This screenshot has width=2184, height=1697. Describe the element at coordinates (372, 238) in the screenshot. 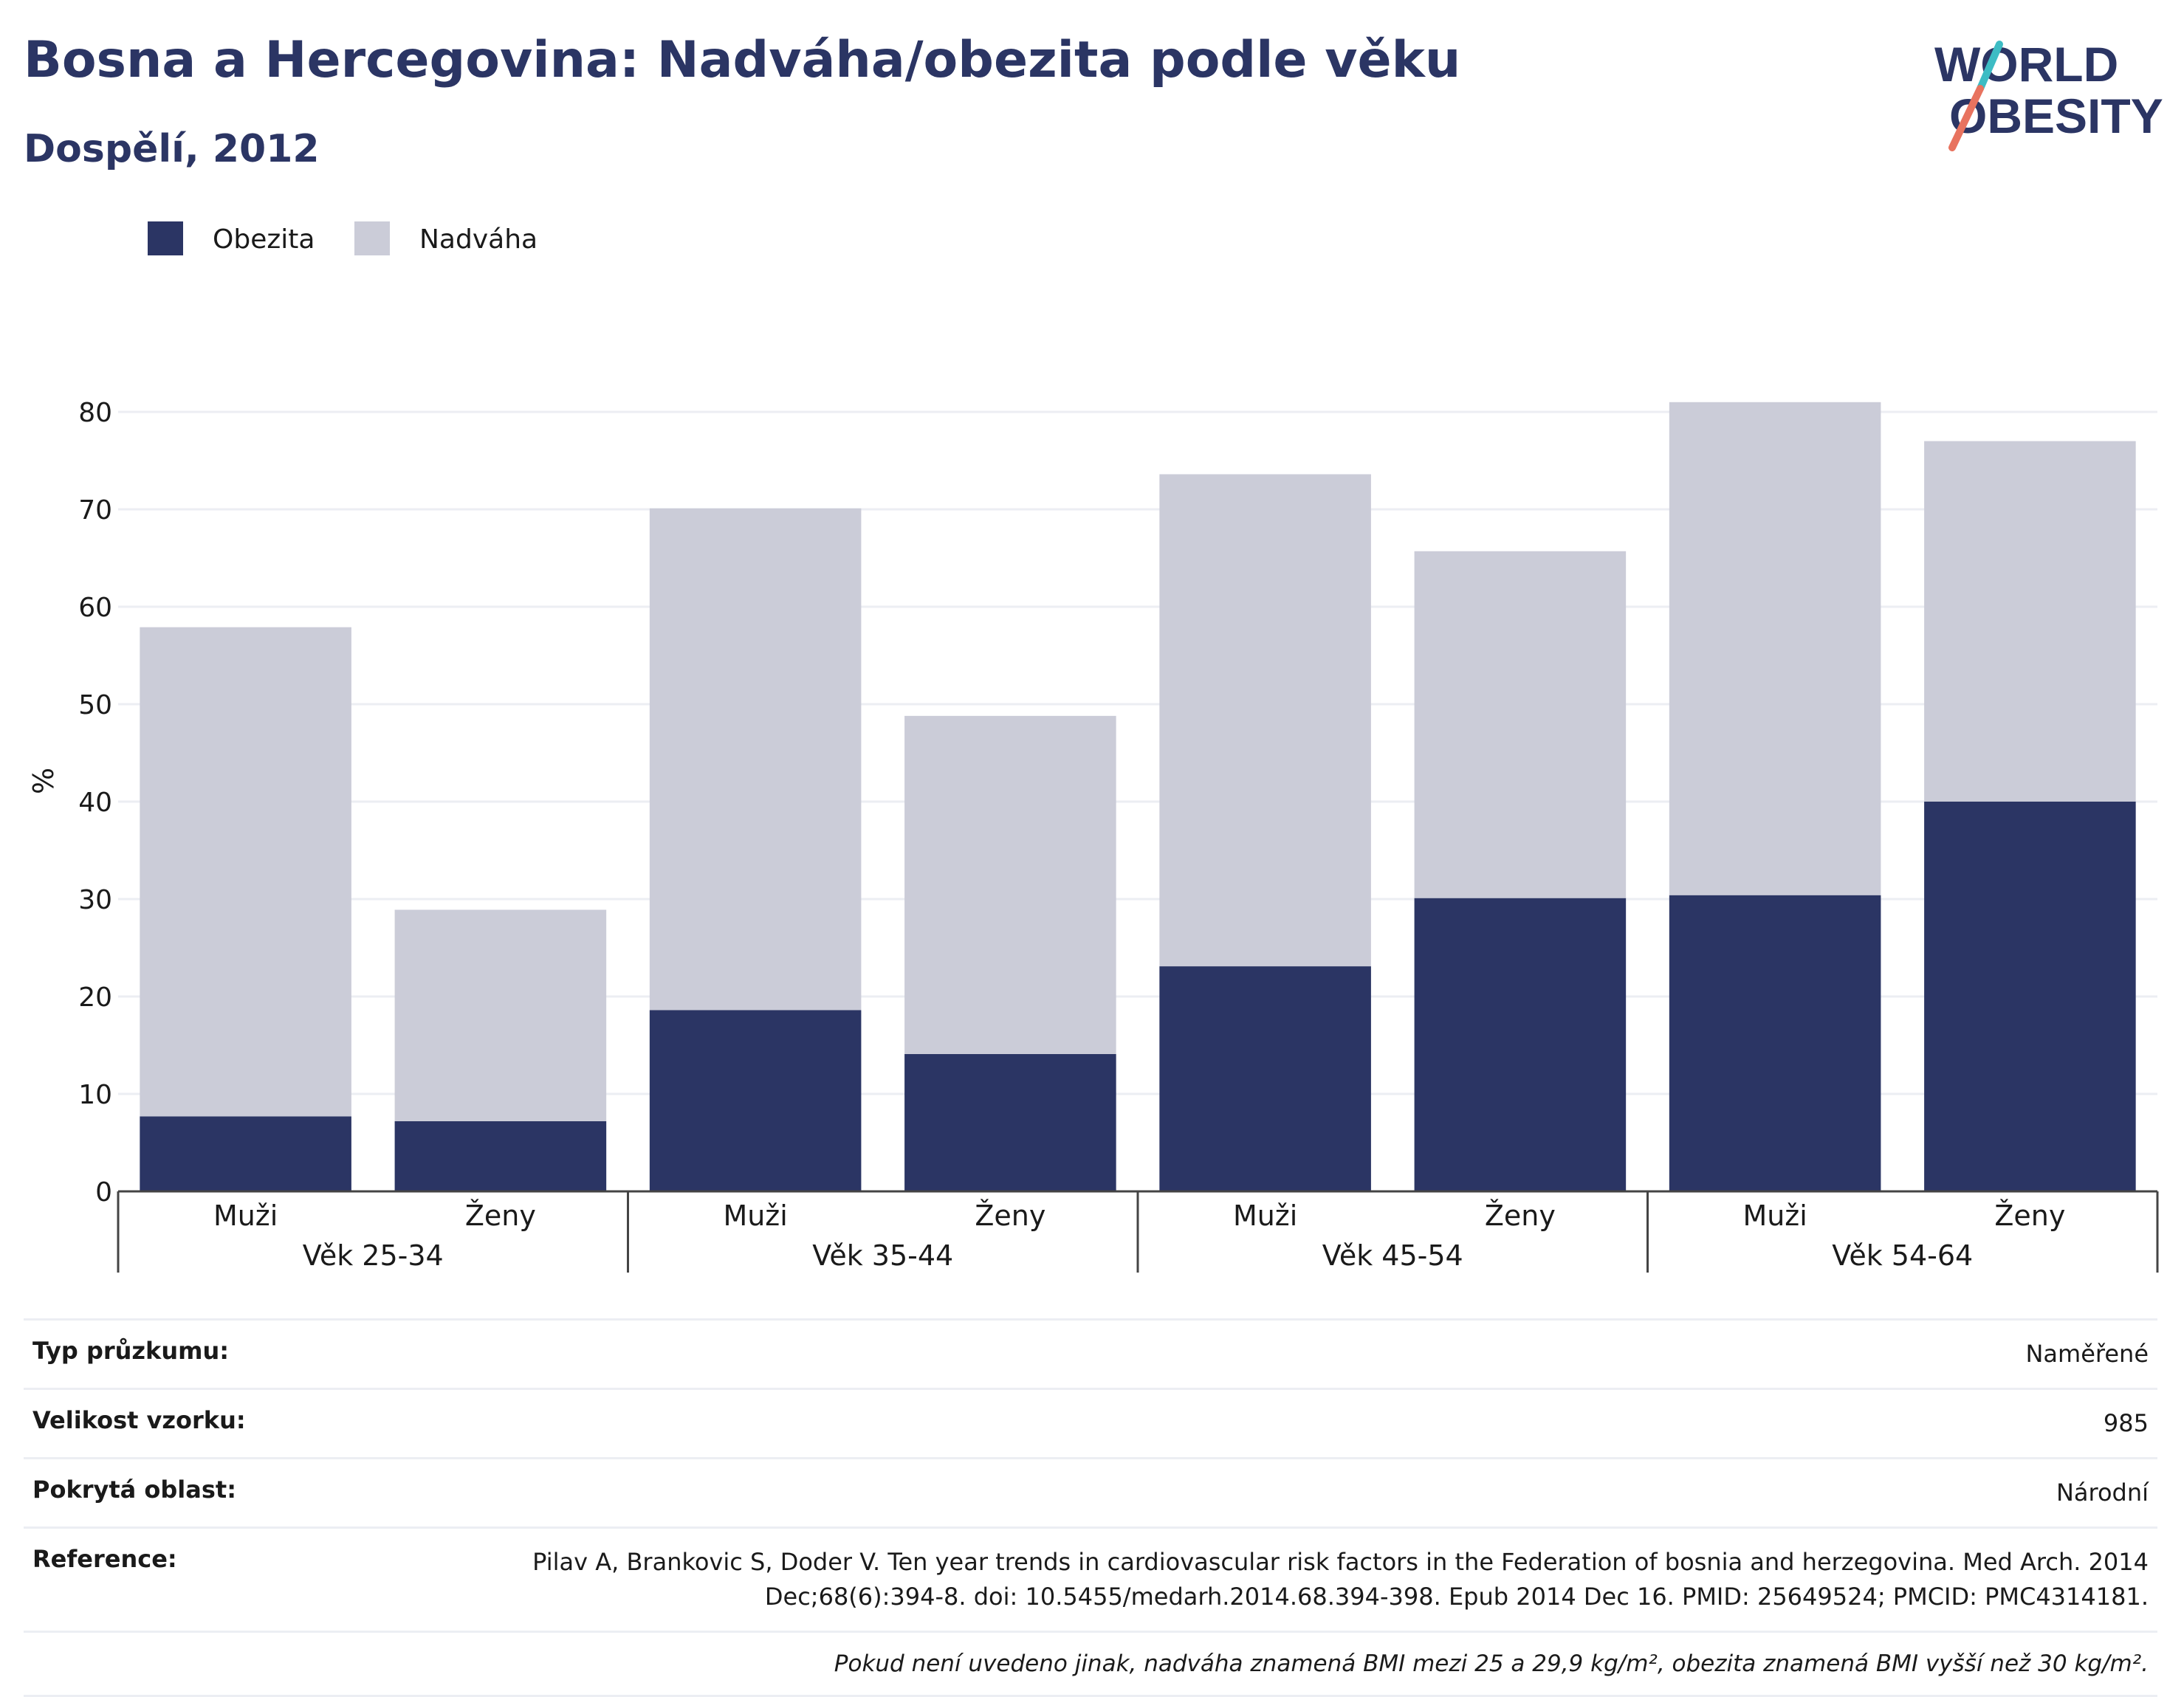

I see `legend-swatch-overweight` at that location.